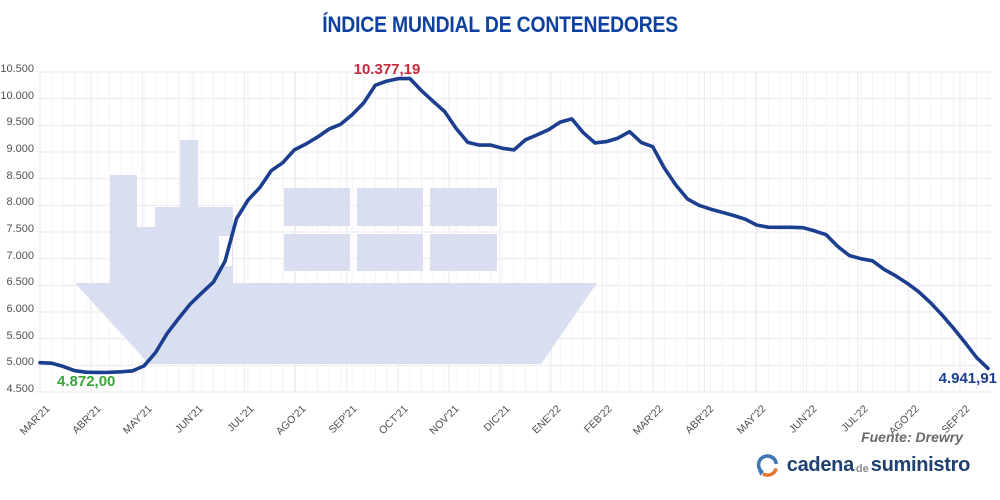  Describe the element at coordinates (20, 282) in the screenshot. I see `y-tick-label: 6.500` at that location.